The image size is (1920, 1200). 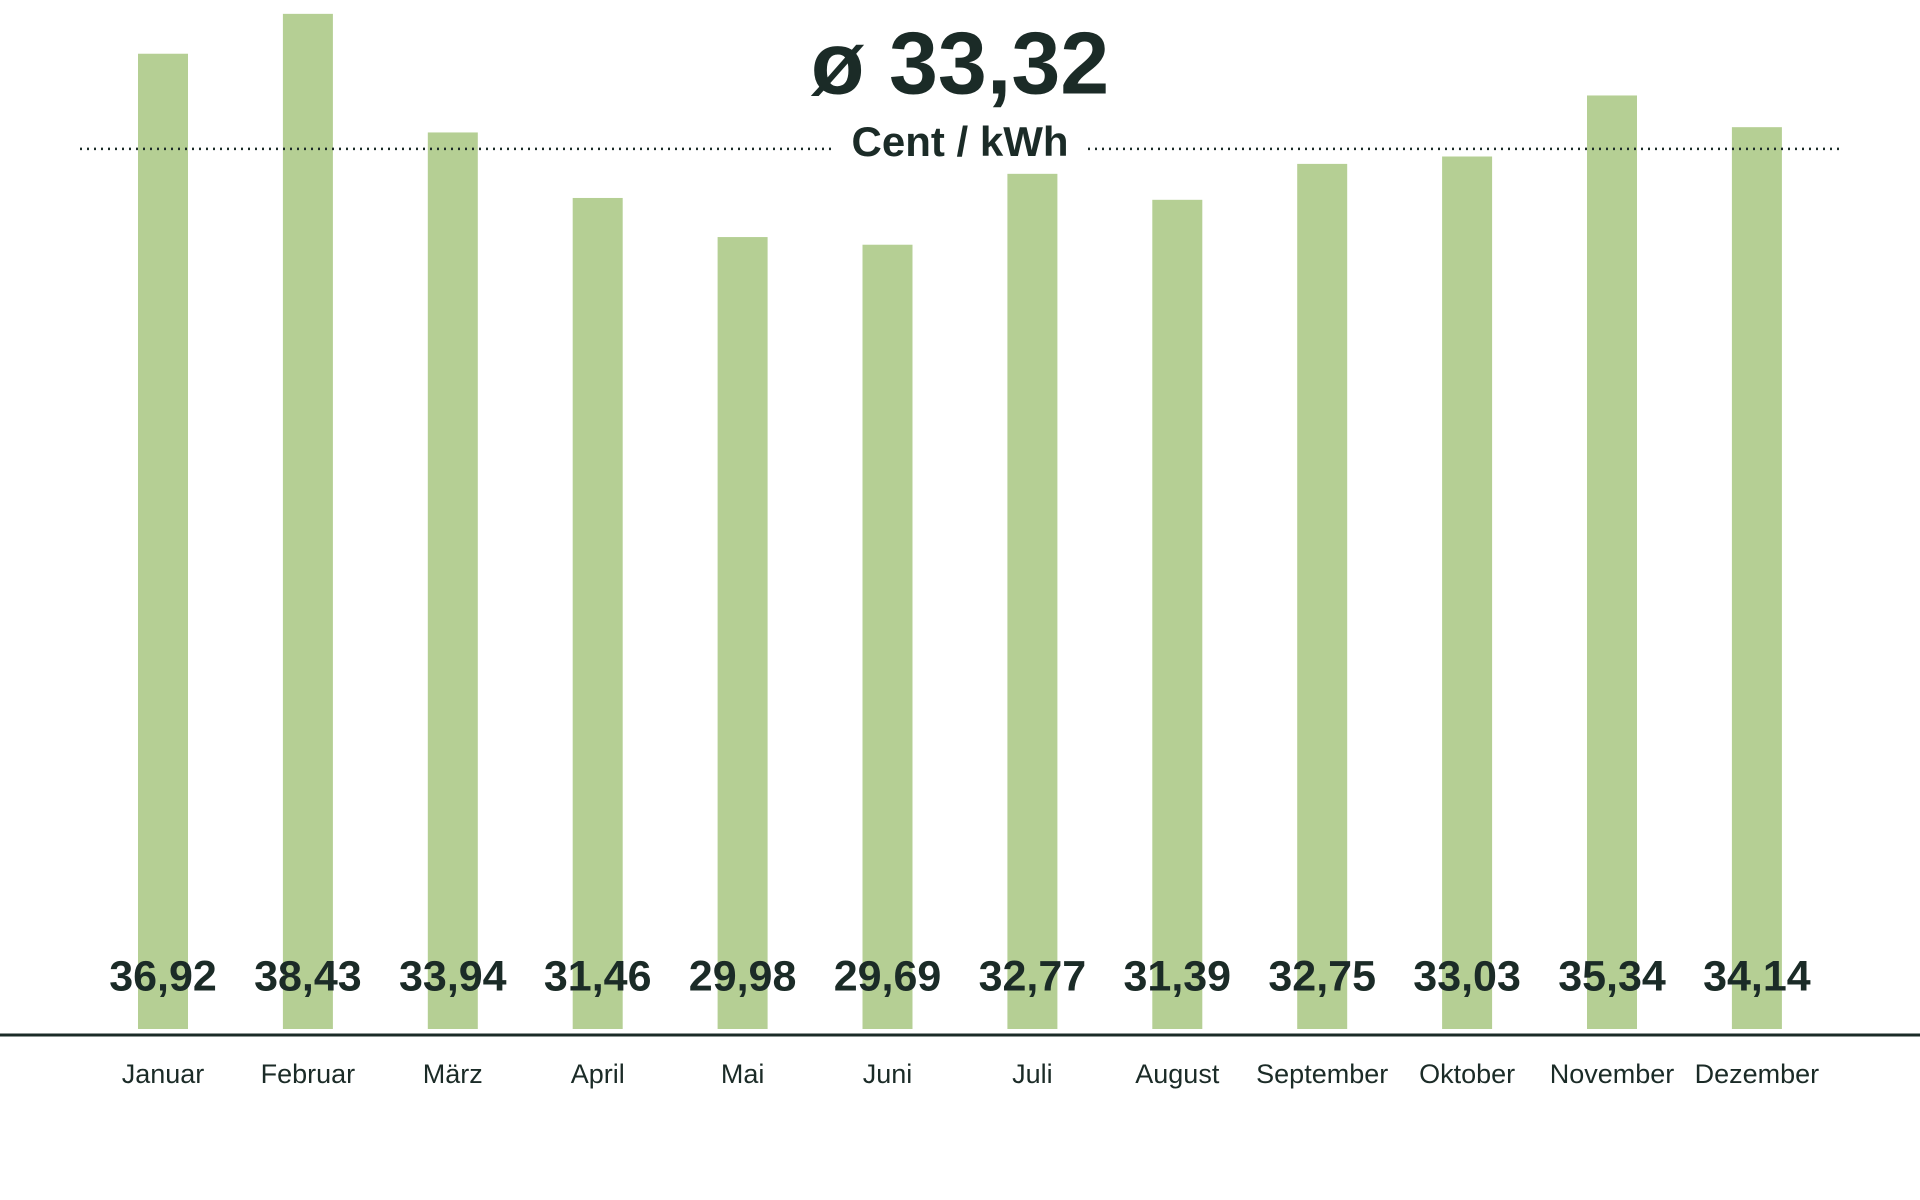 I want to click on value-label: 29,98, so click(x=743, y=976).